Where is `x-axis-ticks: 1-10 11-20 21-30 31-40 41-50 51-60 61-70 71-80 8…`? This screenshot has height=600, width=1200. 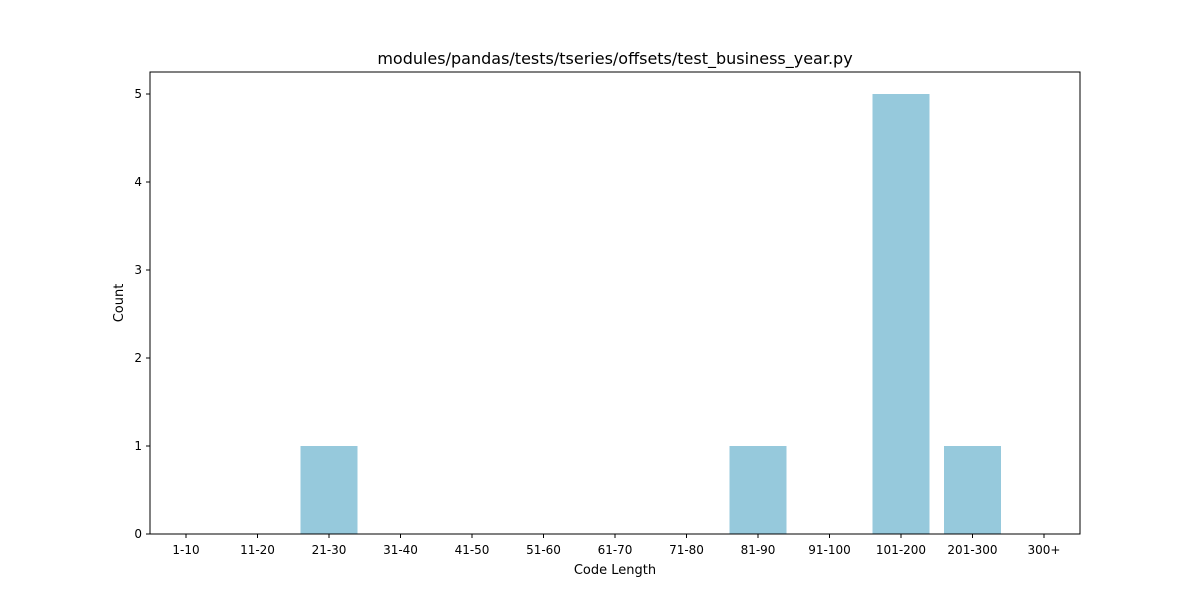 x-axis-ticks: 1-10 11-20 21-30 31-40 41-50 51-60 61-70 71-80 8… is located at coordinates (616, 545).